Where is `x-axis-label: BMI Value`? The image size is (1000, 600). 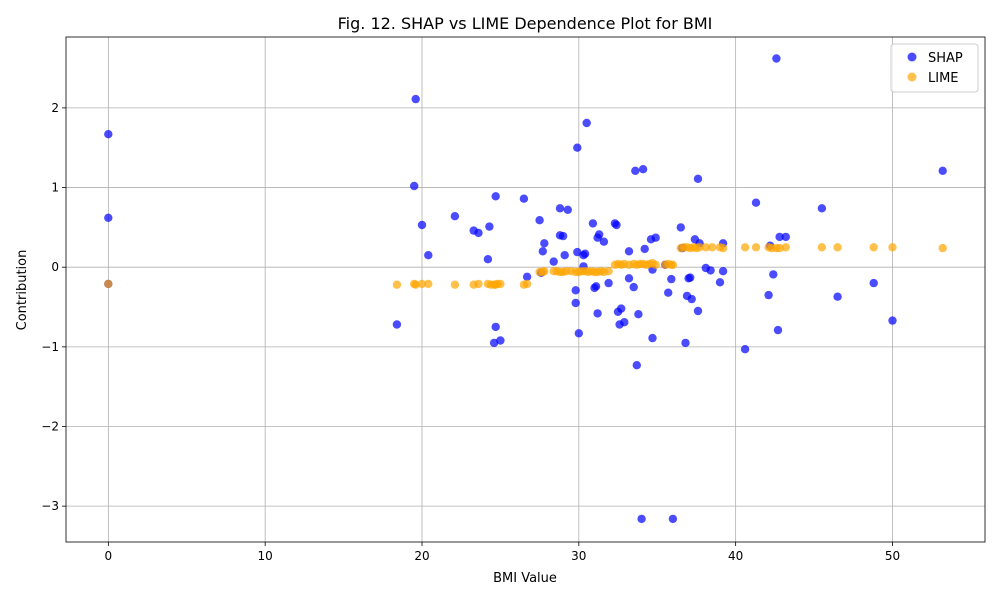
x-axis-label: BMI Value is located at coordinates (525, 578).